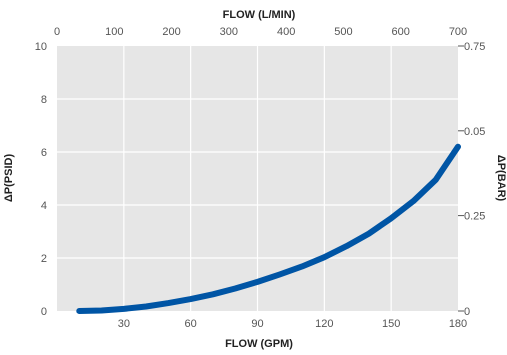  I want to click on x-axis-title-top: FLOW (L/MIN), so click(259, 15).